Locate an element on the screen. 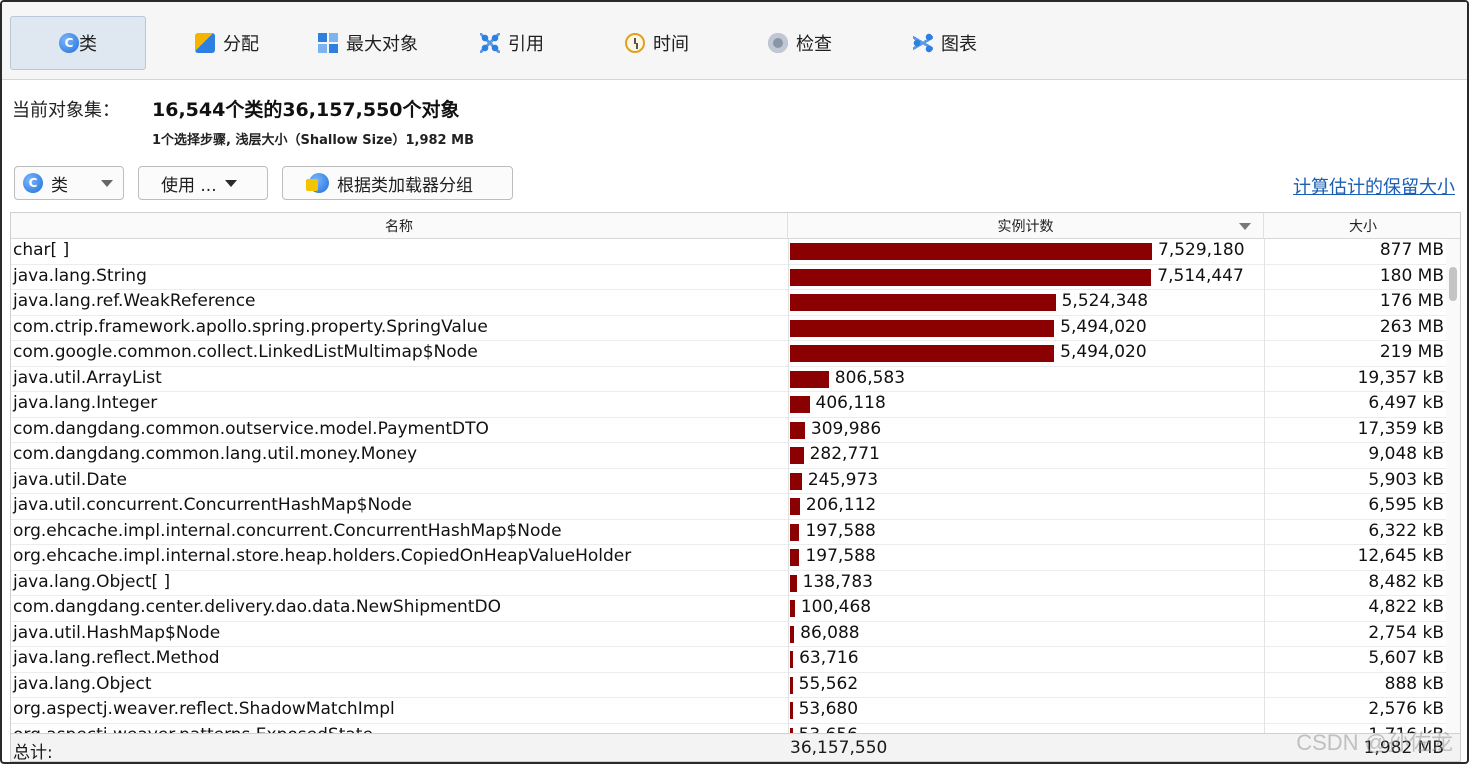 This screenshot has height=764, width=1469. tab-references: 引用 is located at coordinates (512, 43).